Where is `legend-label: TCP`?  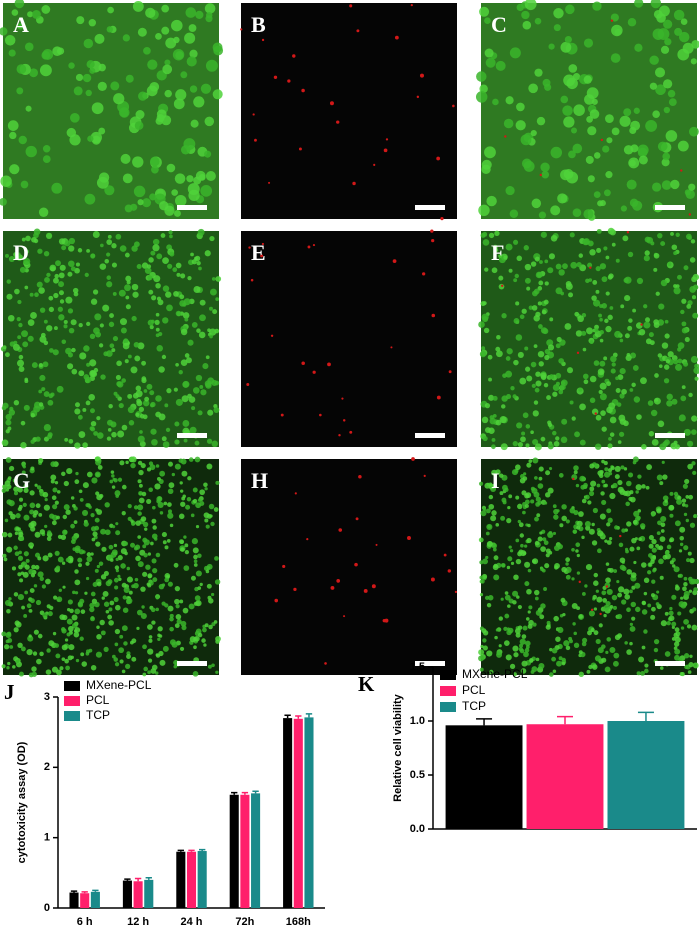 legend-label: TCP is located at coordinates (474, 706).